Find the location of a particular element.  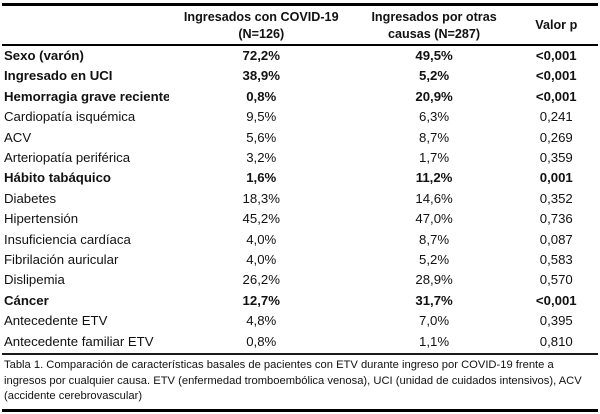

covid-value: 38,9% is located at coordinates (261, 76).